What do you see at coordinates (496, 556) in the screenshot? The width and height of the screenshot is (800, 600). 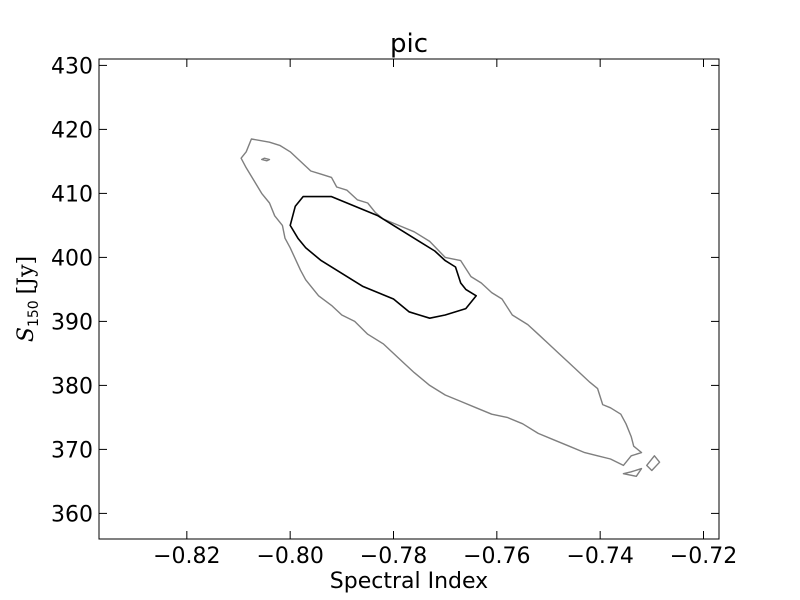 I see `x-tick-label: −0.76` at bounding box center [496, 556].